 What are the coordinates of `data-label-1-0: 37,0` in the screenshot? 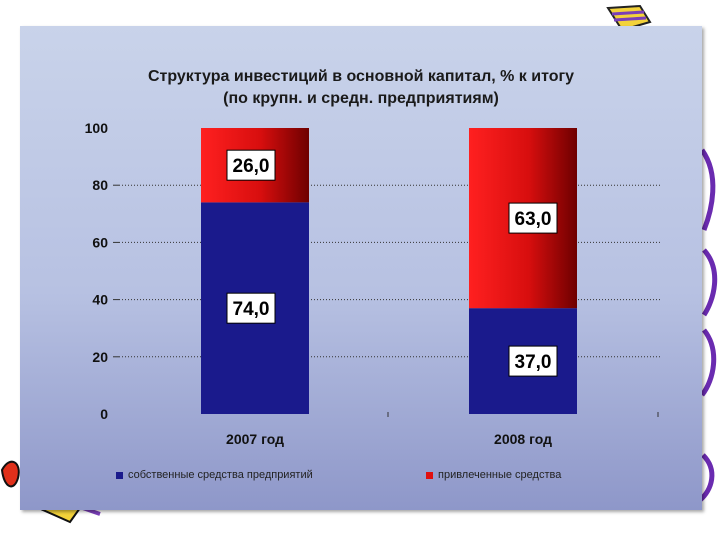 It's located at (533, 362).